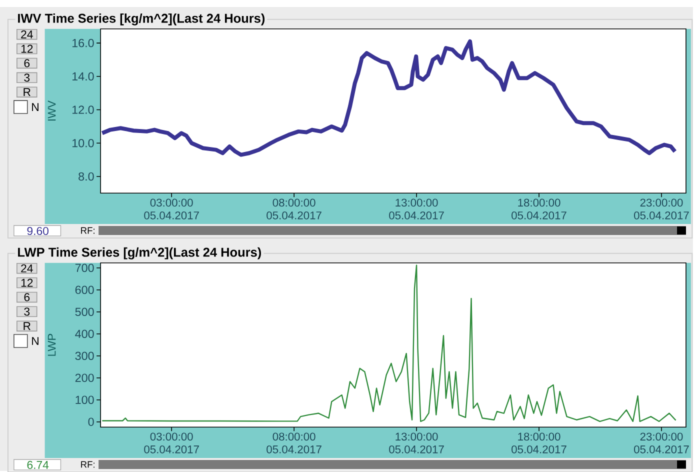 This screenshot has height=472, width=696. What do you see at coordinates (83, 109) in the screenshot?
I see `y-tick-label: 12.0` at bounding box center [83, 109].